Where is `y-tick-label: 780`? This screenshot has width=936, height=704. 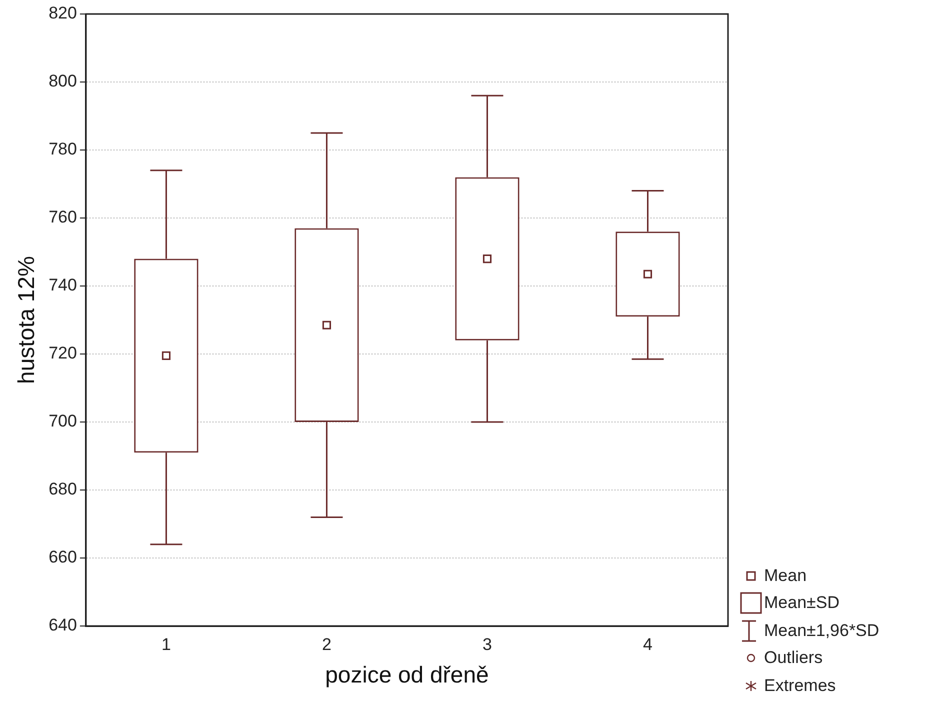 y-tick-label: 780 is located at coordinates (62, 149).